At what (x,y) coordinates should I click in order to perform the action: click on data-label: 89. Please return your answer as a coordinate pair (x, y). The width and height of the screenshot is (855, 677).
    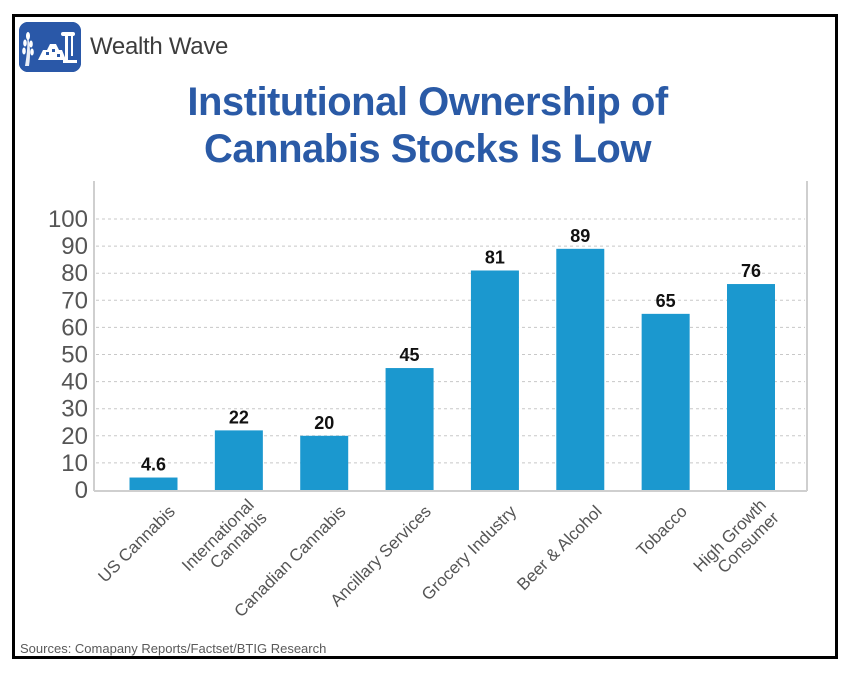
    Looking at the image, I should click on (580, 236).